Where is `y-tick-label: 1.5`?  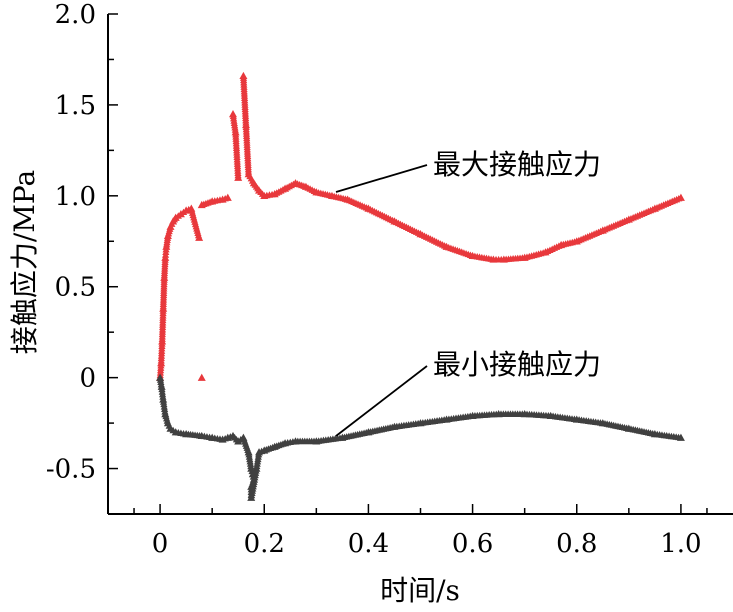 y-tick-label: 1.5 is located at coordinates (75, 106).